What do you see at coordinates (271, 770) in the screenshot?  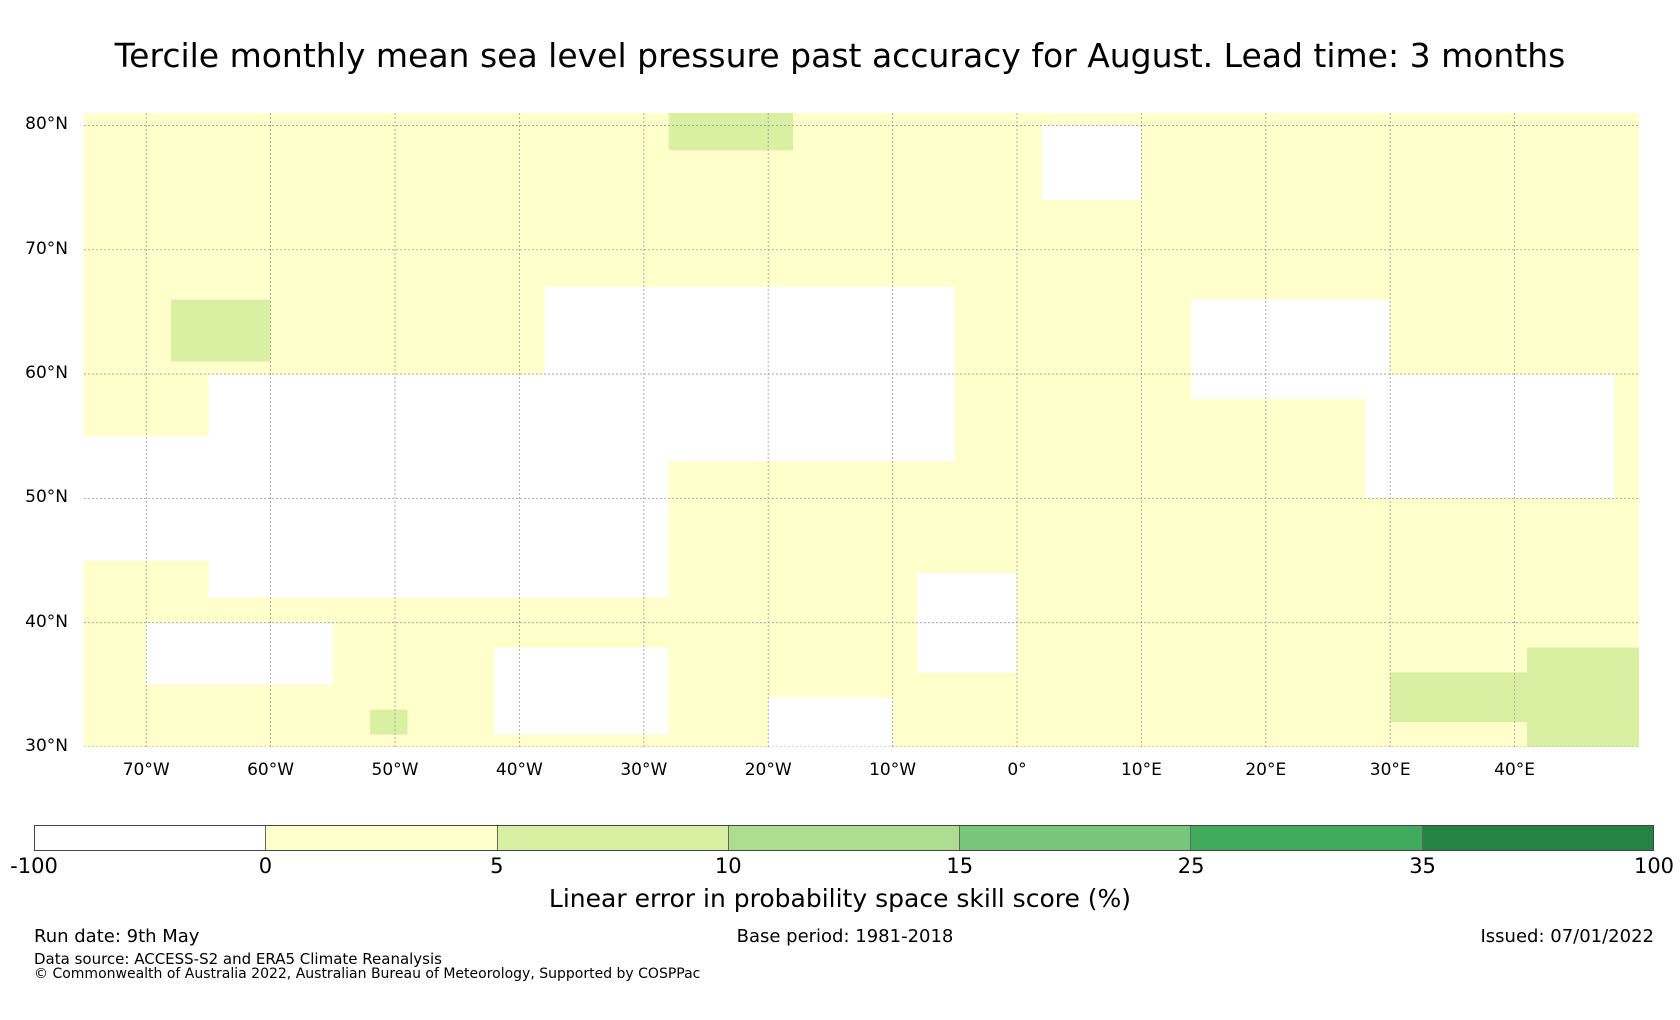 I see `lon-tick-label: 60°W` at bounding box center [271, 770].